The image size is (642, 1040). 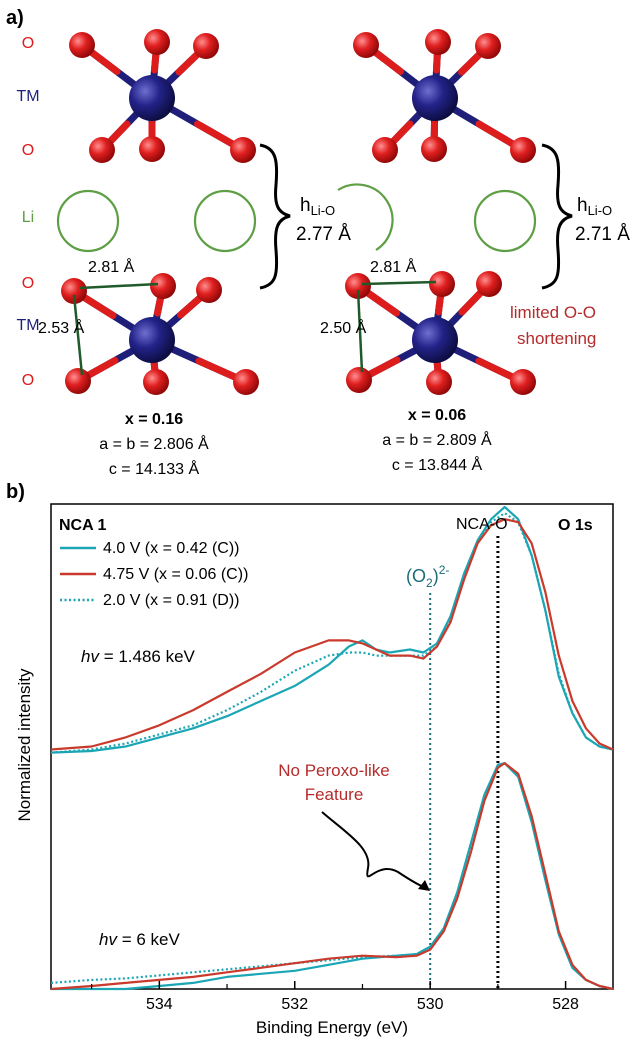 What do you see at coordinates (24, 745) in the screenshot?
I see `y-axis-label: Normalized intensity` at bounding box center [24, 745].